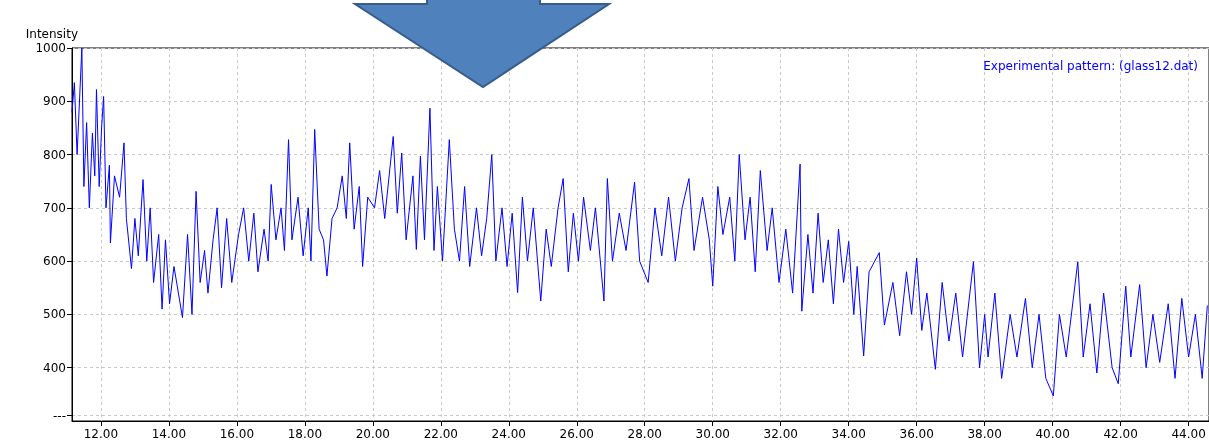 The image size is (1209, 447). Describe the element at coordinates (54, 314) in the screenshot. I see `y-tick-label: 500` at that location.